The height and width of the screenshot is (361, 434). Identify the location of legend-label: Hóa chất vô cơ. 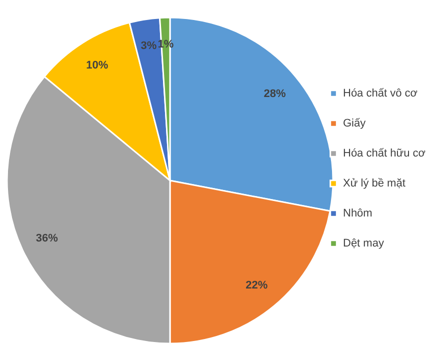
(380, 94).